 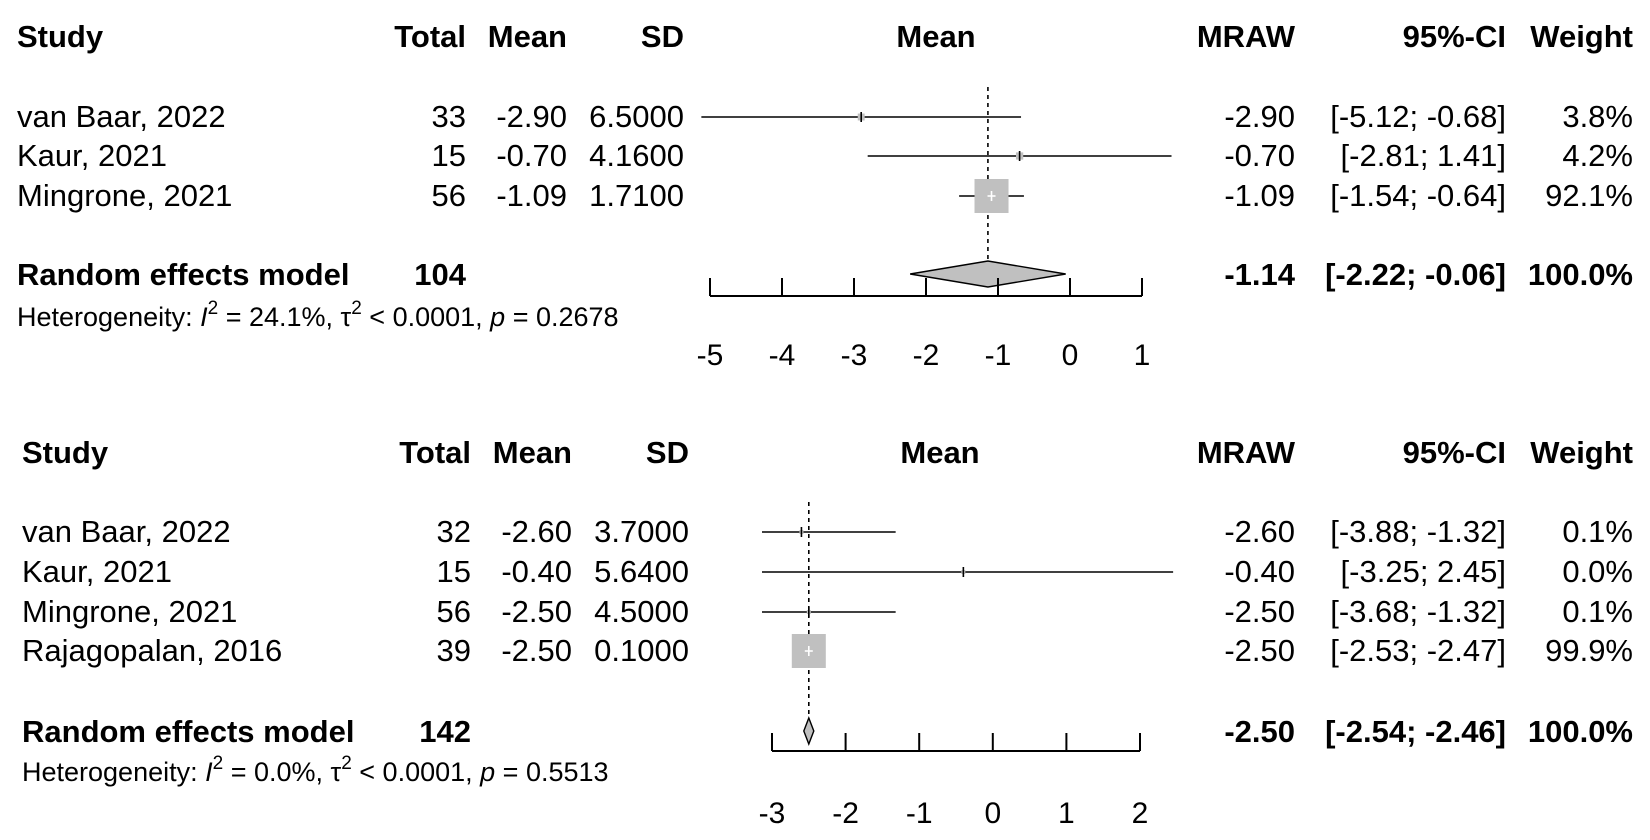 I want to click on study-ci: [-2.53; -2.47], so click(x=1418, y=650).